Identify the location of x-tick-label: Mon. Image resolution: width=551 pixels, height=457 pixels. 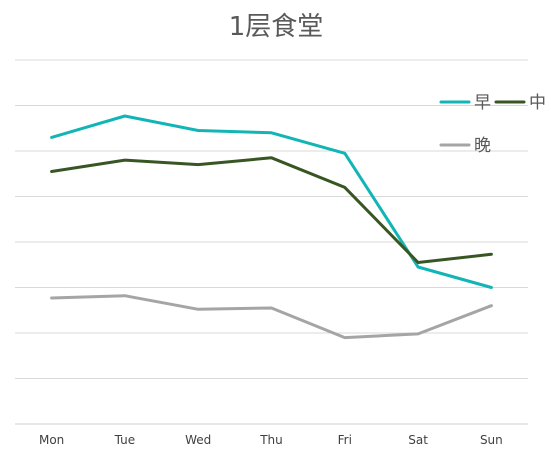
(51, 440).